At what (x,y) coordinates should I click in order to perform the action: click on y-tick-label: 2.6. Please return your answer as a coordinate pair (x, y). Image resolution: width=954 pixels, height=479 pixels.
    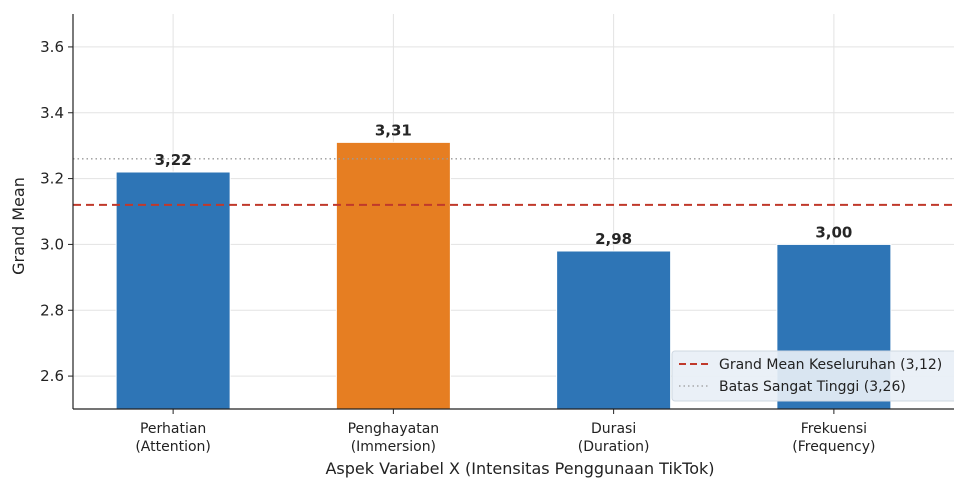
    Looking at the image, I should click on (52, 376).